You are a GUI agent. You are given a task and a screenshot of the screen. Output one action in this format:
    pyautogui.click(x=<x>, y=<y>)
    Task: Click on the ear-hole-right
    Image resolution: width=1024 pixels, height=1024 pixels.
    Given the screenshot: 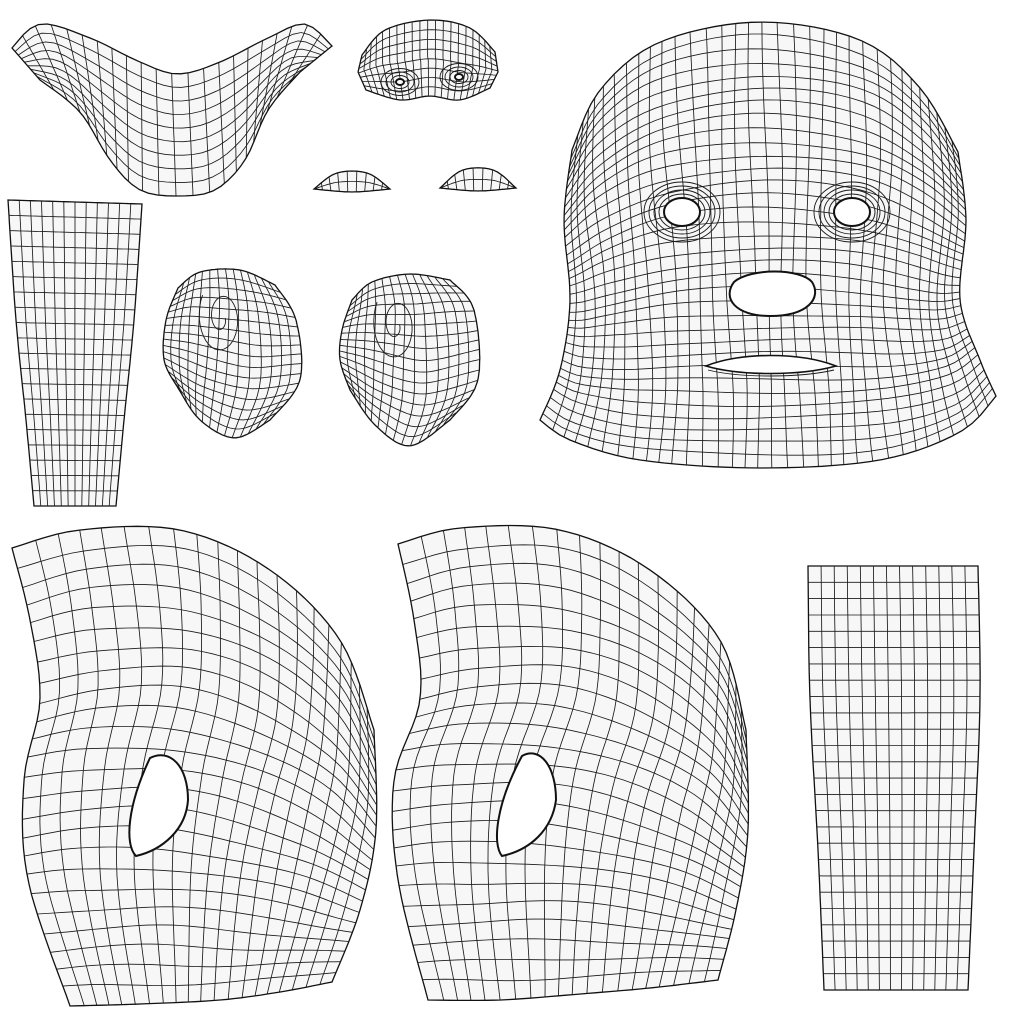 What is the action you would take?
    pyautogui.click(x=527, y=805)
    